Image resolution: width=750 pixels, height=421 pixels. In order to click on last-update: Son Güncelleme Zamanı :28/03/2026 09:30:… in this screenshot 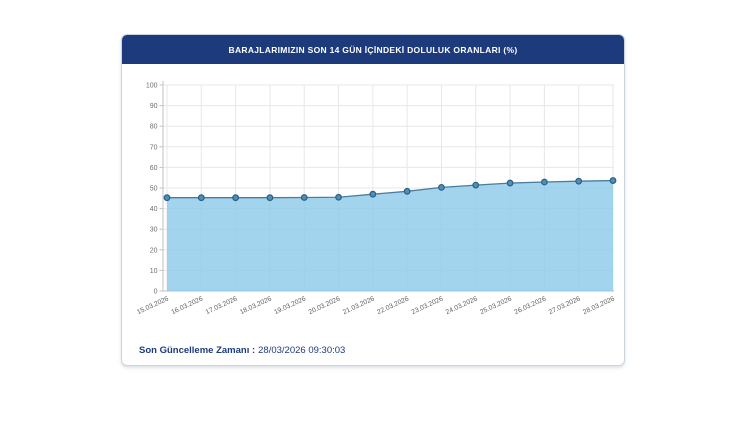, I will do `click(242, 350)`.